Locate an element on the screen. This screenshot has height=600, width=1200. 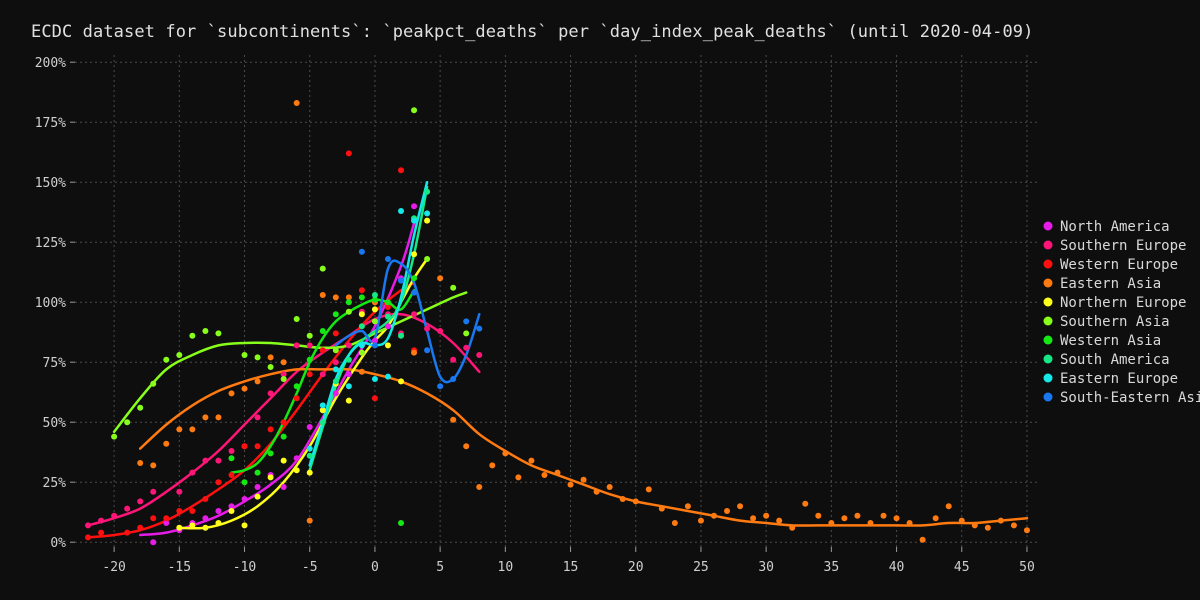
legend-label-western-asia: Western Asia is located at coordinates (1110, 341).